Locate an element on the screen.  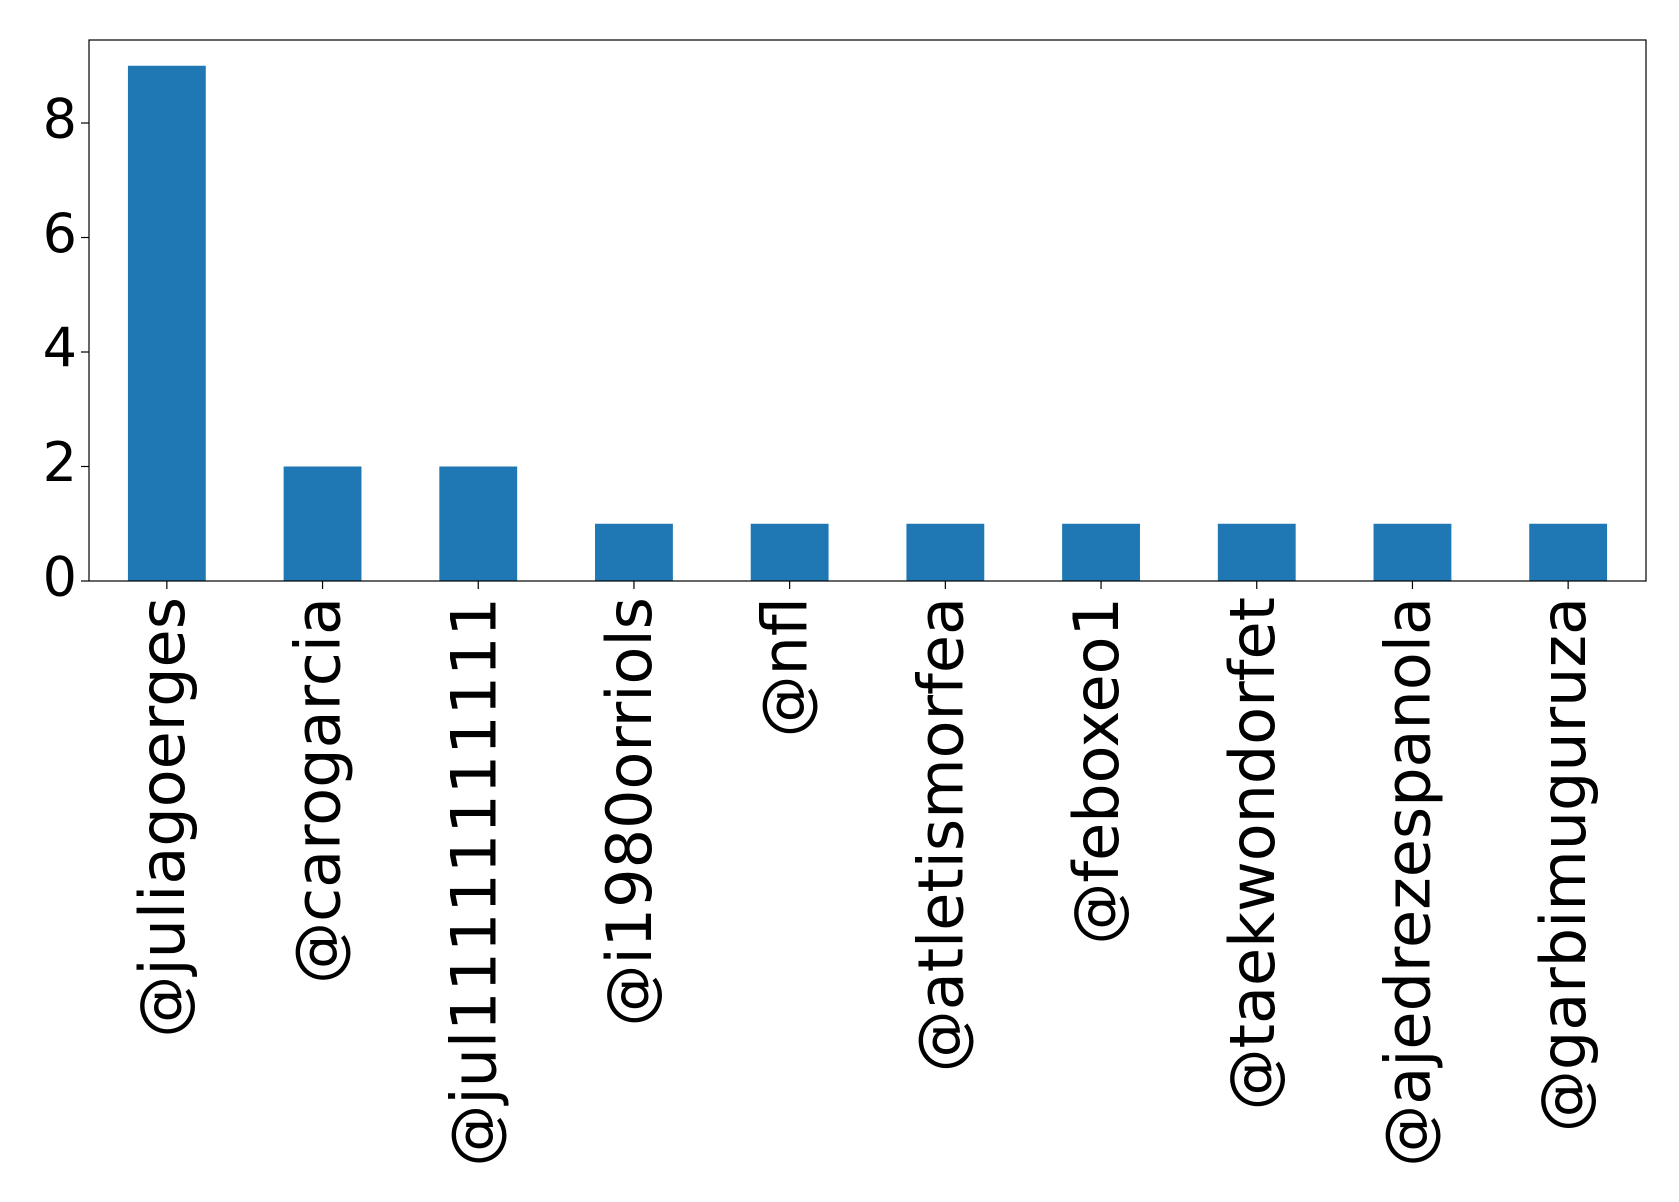
x-tick-label: @jul11111111111 is located at coordinates (473, 882).